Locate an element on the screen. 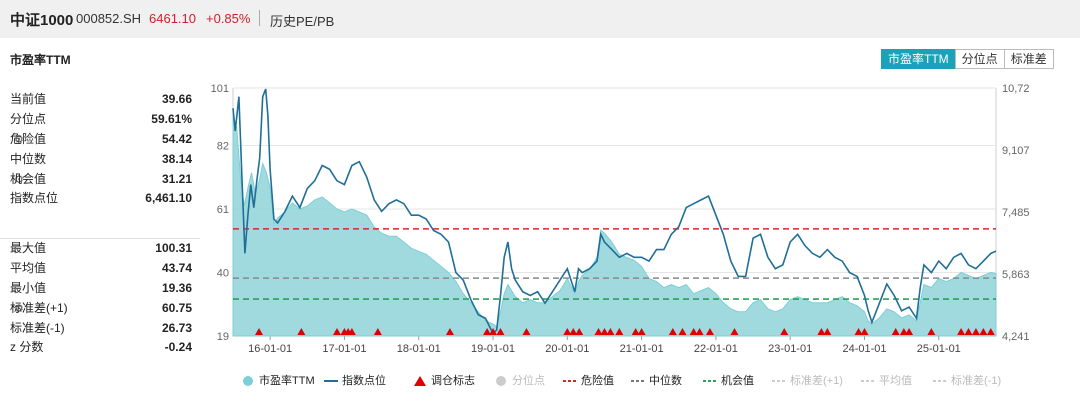  stat-row: 最小值 19.36 is located at coordinates (101, 289).